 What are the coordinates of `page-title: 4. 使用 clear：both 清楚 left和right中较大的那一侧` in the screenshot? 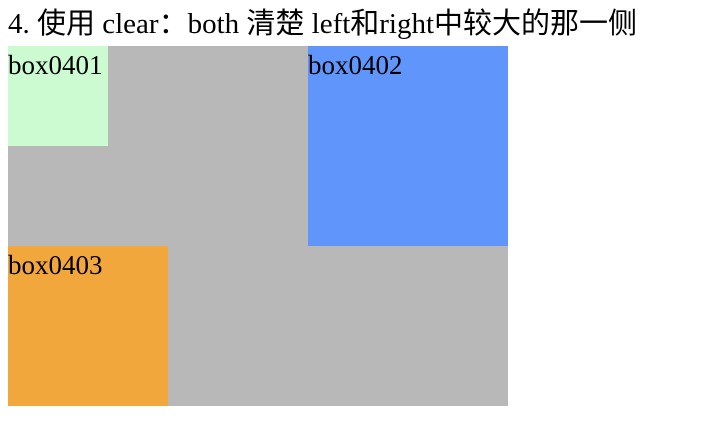 It's located at (323, 24).